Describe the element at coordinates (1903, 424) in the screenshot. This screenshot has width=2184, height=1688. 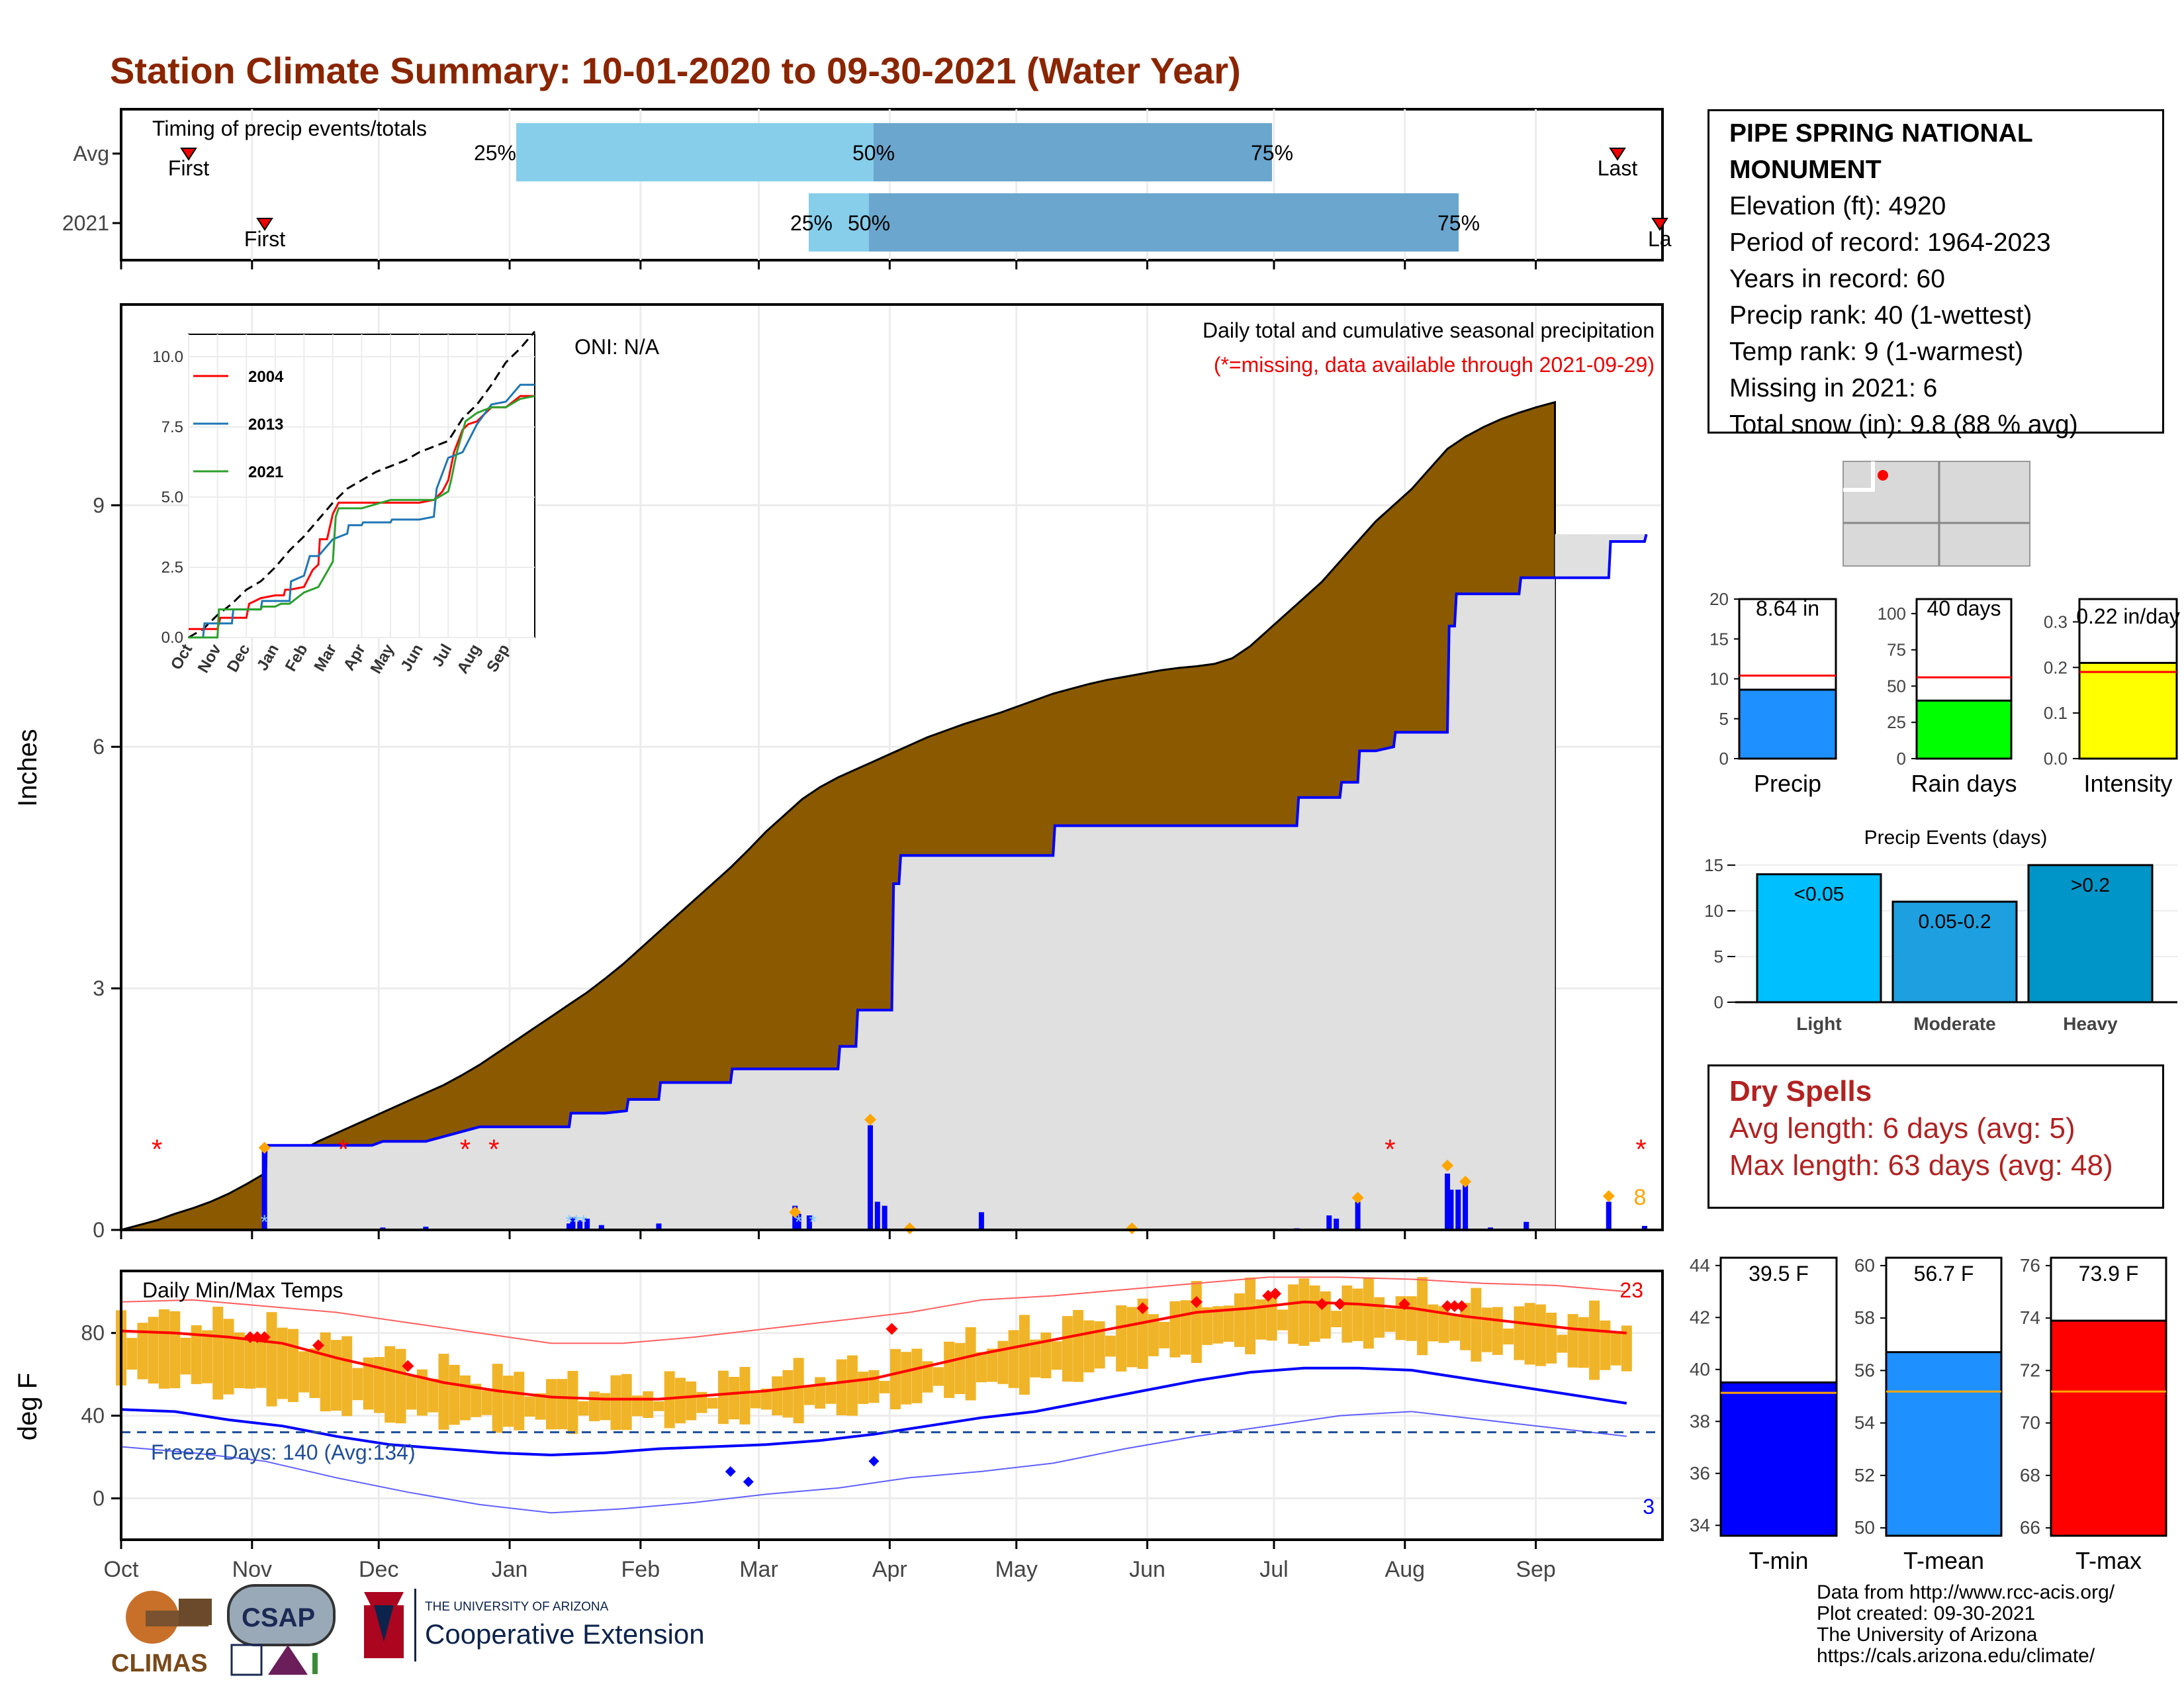
I see `station-snow: Total snow (in): 9.8 (88 % avg)` at that location.